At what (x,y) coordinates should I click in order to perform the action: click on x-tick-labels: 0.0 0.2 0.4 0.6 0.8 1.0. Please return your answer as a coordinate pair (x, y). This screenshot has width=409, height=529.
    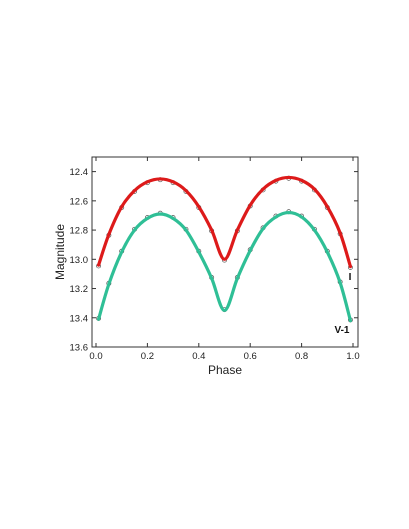
    Looking at the image, I should click on (224, 356).